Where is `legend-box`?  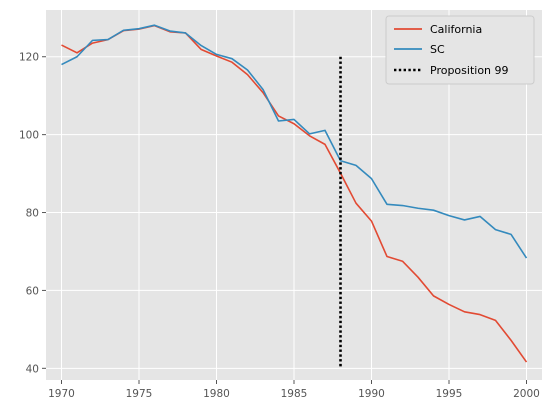 legend-box is located at coordinates (460, 50).